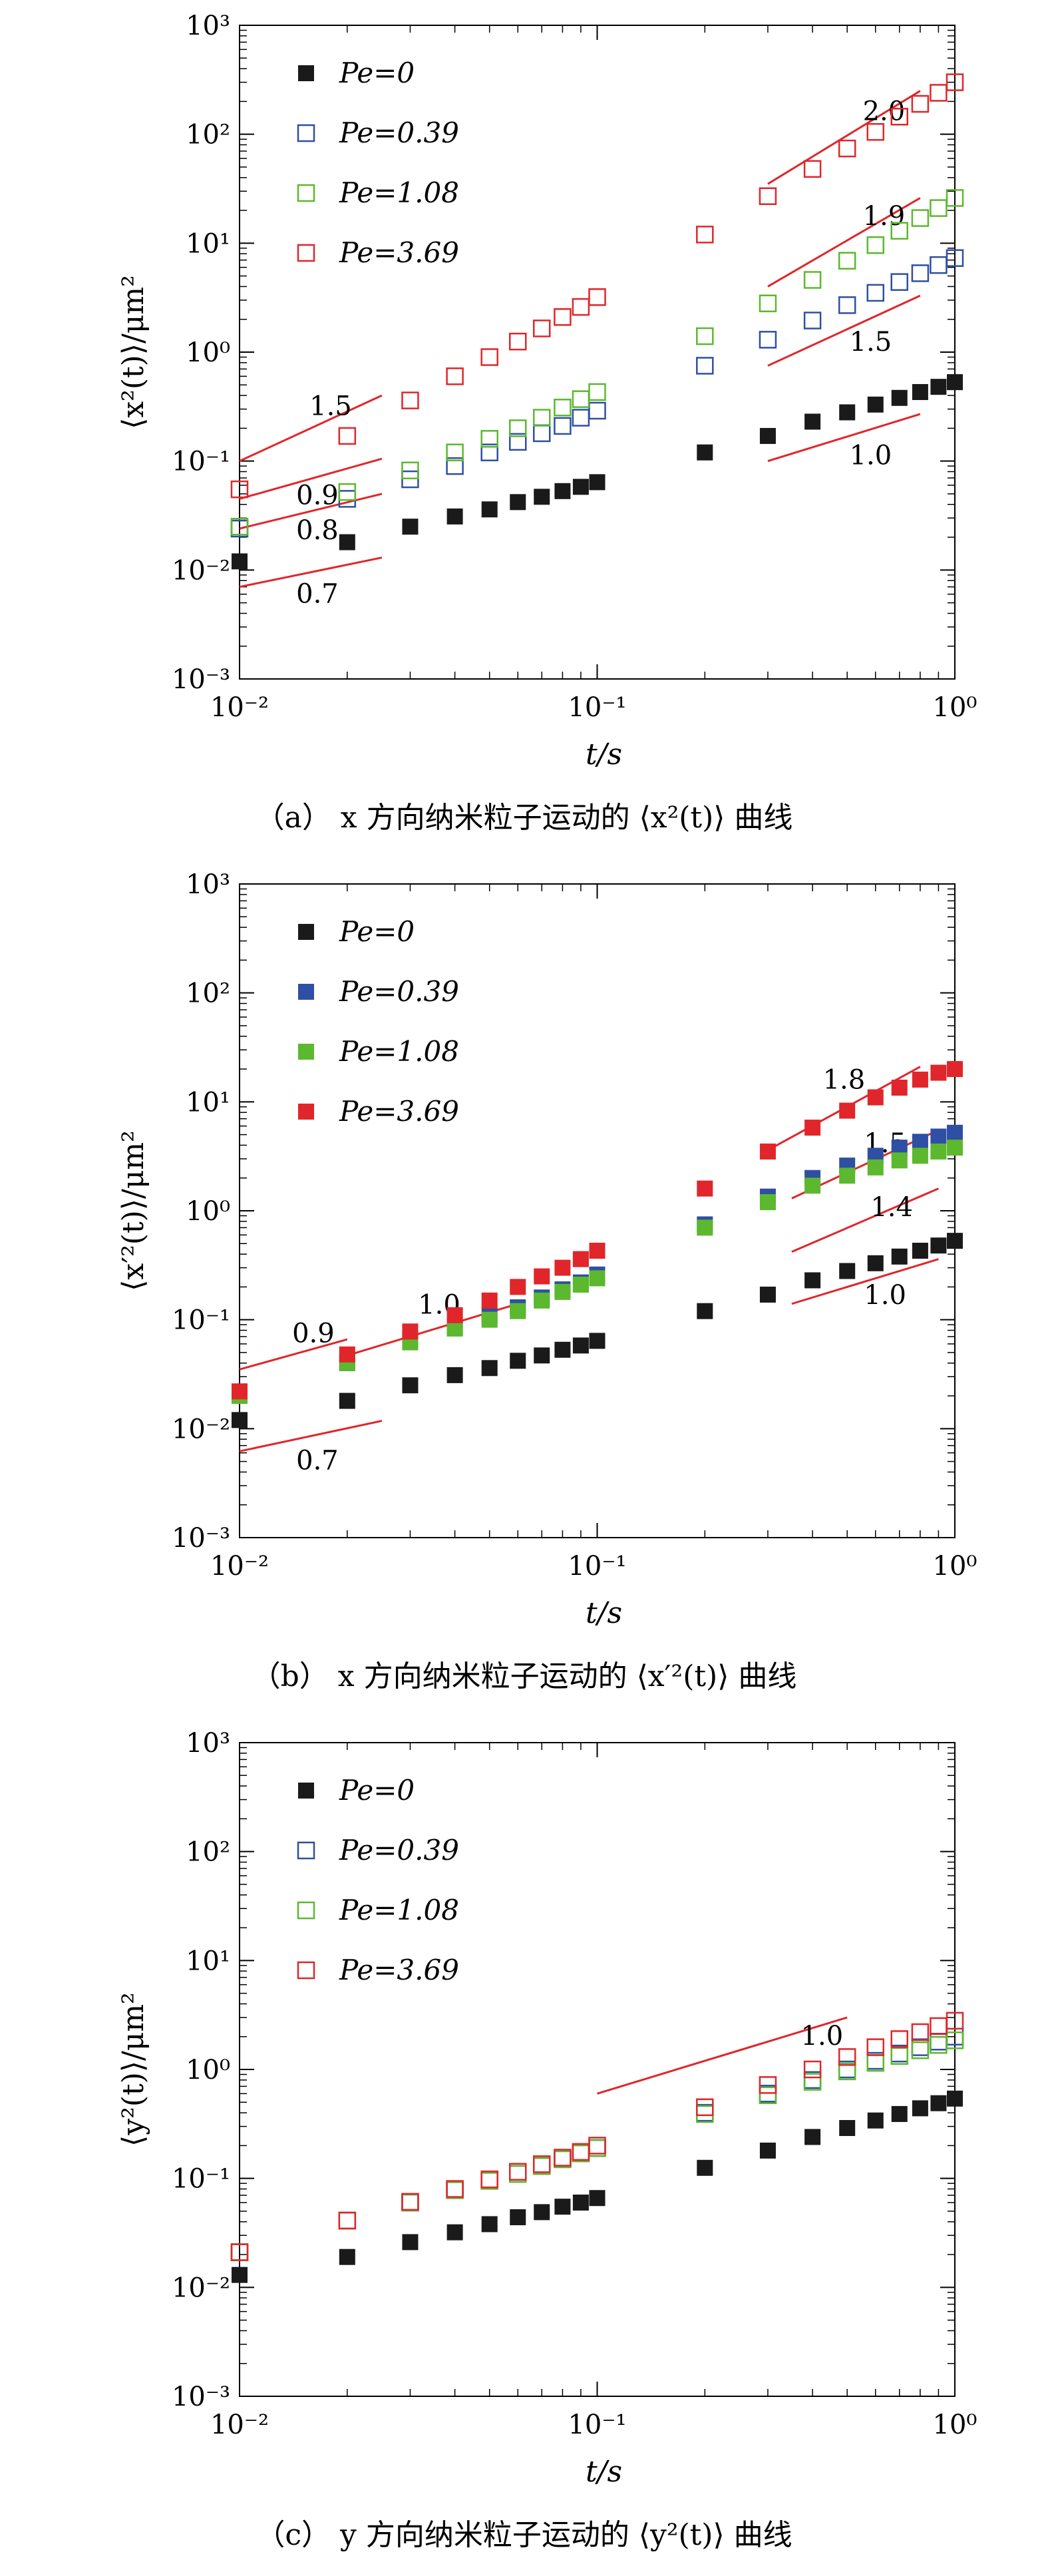 The width and height of the screenshot is (1048, 2576). Describe the element at coordinates (892, 1207) in the screenshot. I see `slope-guide-label: 1.4` at that location.